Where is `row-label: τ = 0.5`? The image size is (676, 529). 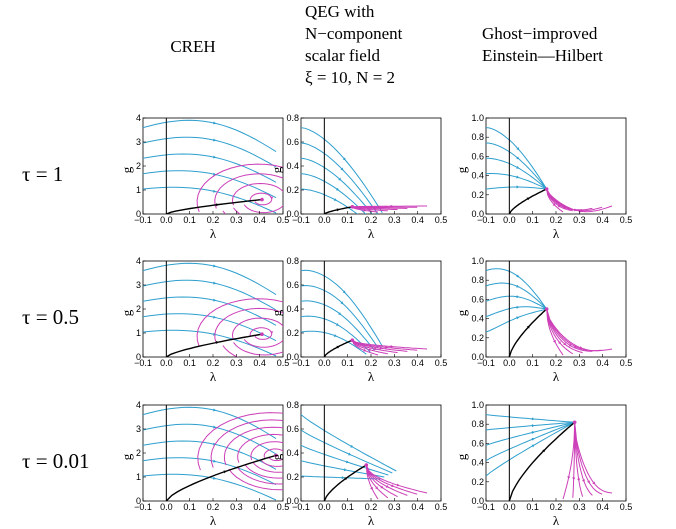
row-label: τ = 0.5 is located at coordinates (50, 317).